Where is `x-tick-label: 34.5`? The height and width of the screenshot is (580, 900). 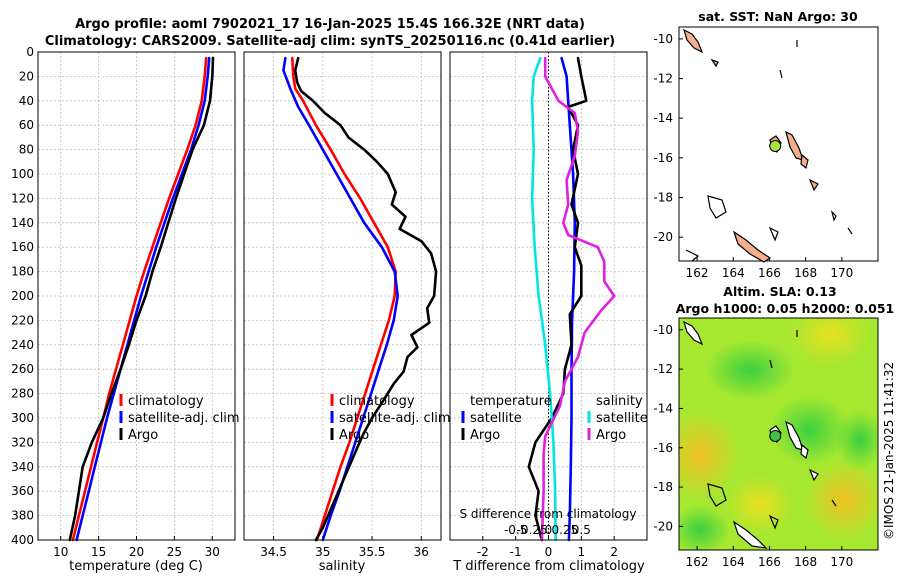
x-tick-label: 34.5 is located at coordinates (273, 552).